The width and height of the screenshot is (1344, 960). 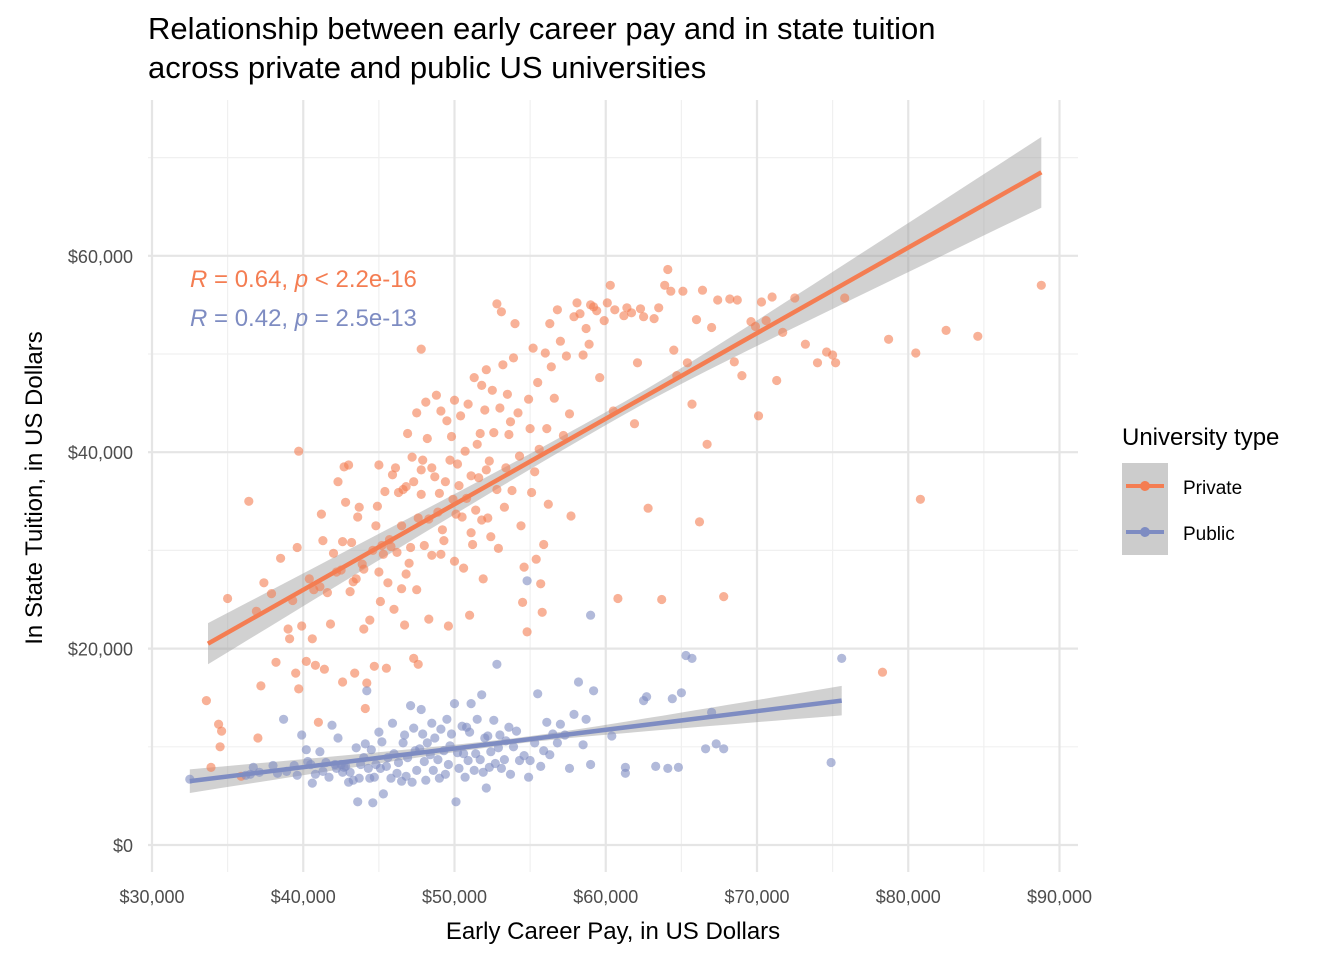 What do you see at coordinates (258, 279) in the screenshot?
I see `stat-r-private: 0.64` at bounding box center [258, 279].